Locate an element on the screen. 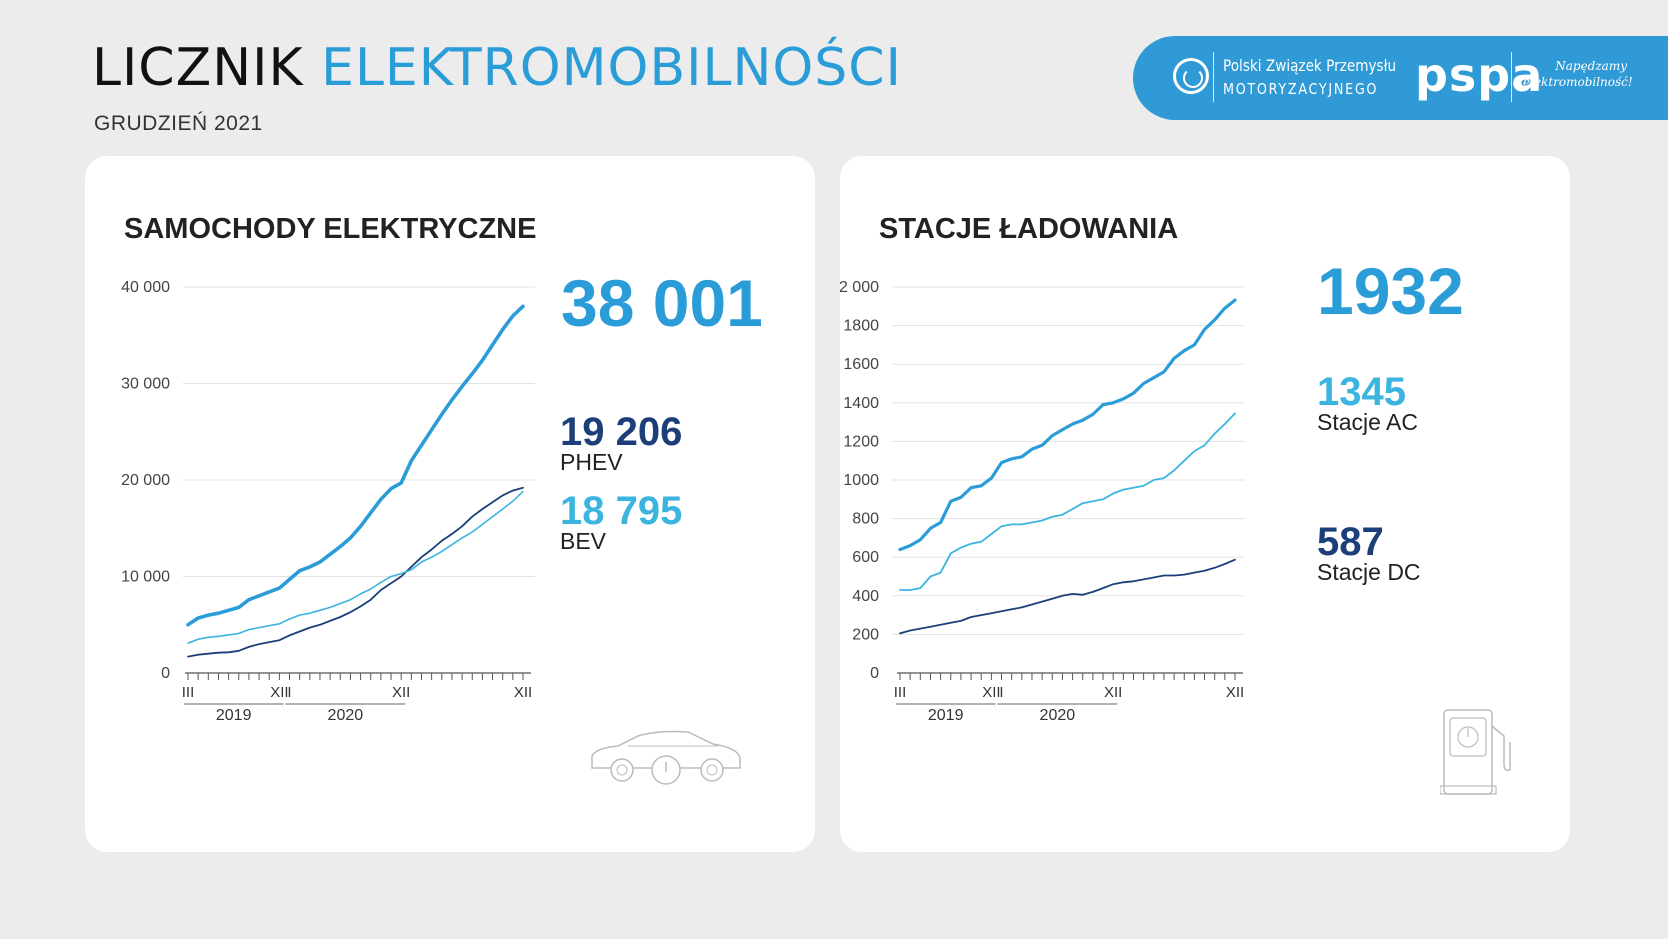 This screenshot has height=939, width=1668. title-part-2: ELEKTROMOBILNOŚCI is located at coordinates (611, 68).